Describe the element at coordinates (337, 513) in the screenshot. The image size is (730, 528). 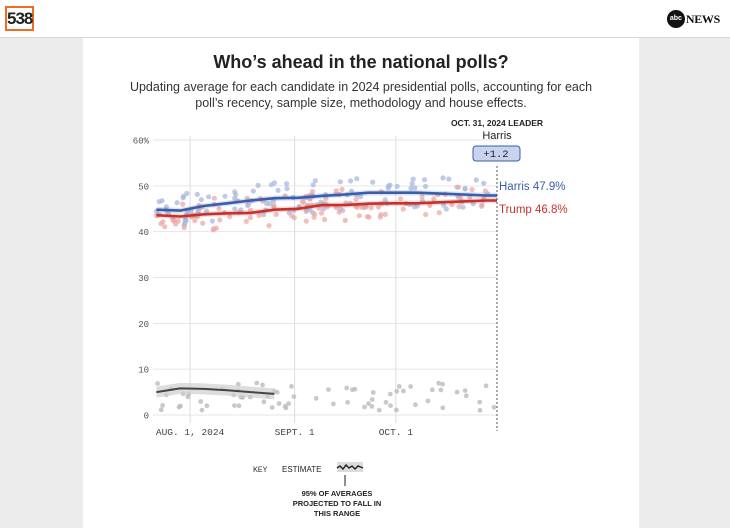
I see `key-range-line-3: THIS RANGE` at that location.